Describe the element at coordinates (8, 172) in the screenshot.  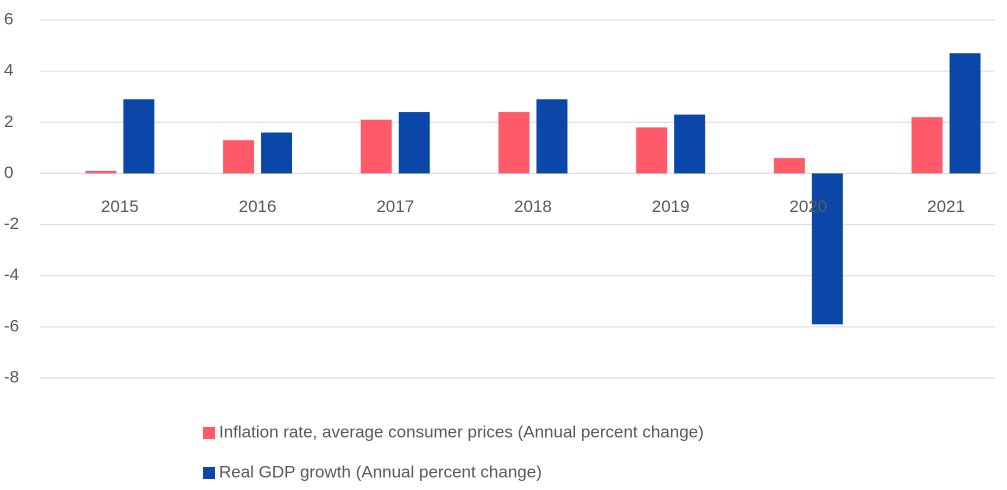
I see `y-tick-label: 0` at that location.